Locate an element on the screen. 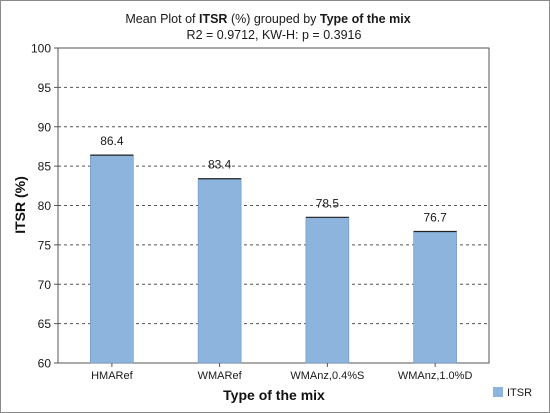  y-tick-label: 85 is located at coordinates (45, 167).